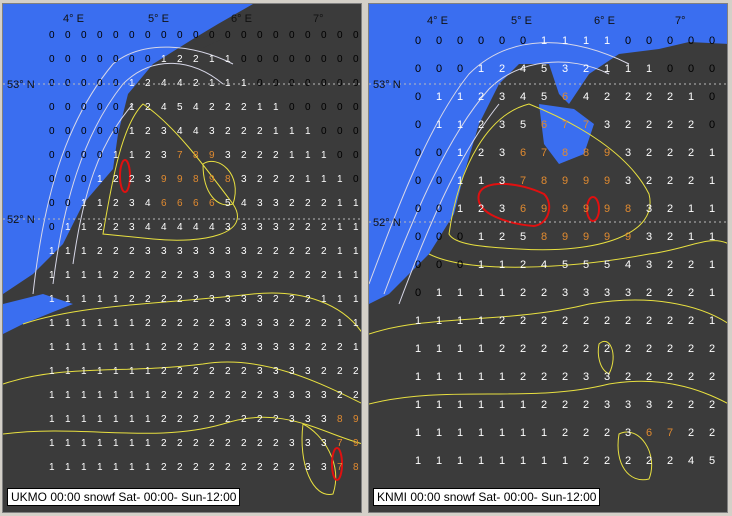  What do you see at coordinates (210, 41) in the screenshot?
I see `island` at bounding box center [210, 41].